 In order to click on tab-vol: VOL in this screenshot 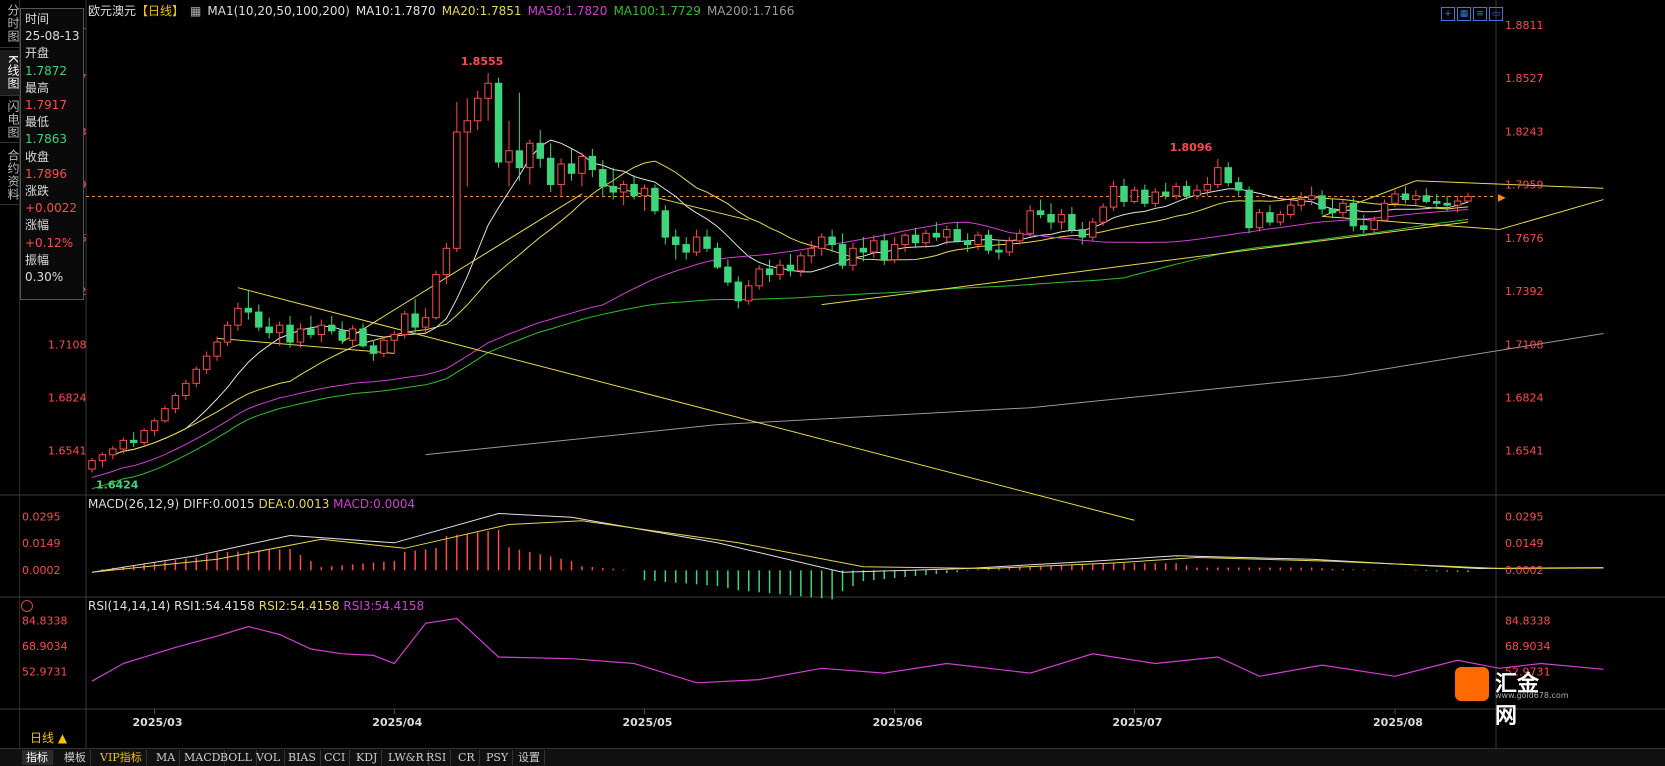, I will do `click(269, 757)`.